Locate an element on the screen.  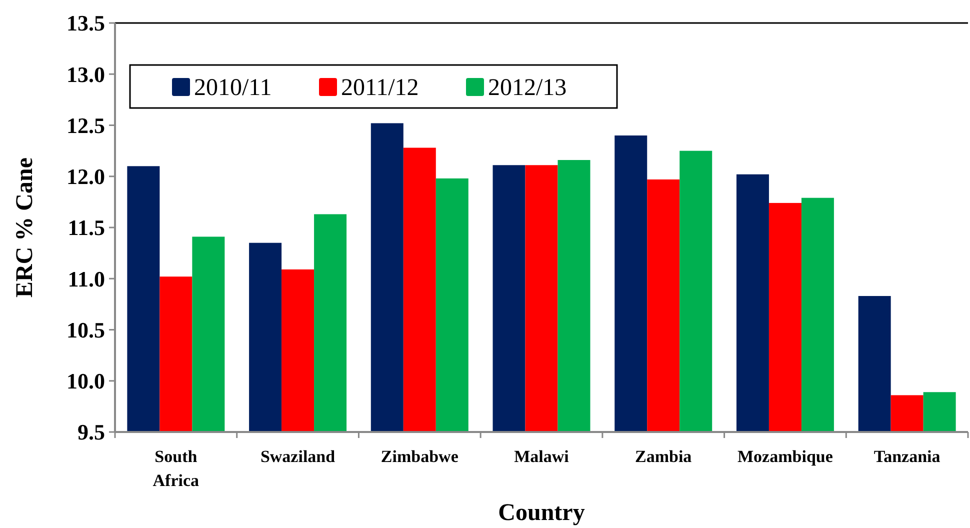
y-tick-label: 13.5 is located at coordinates (85, 23).